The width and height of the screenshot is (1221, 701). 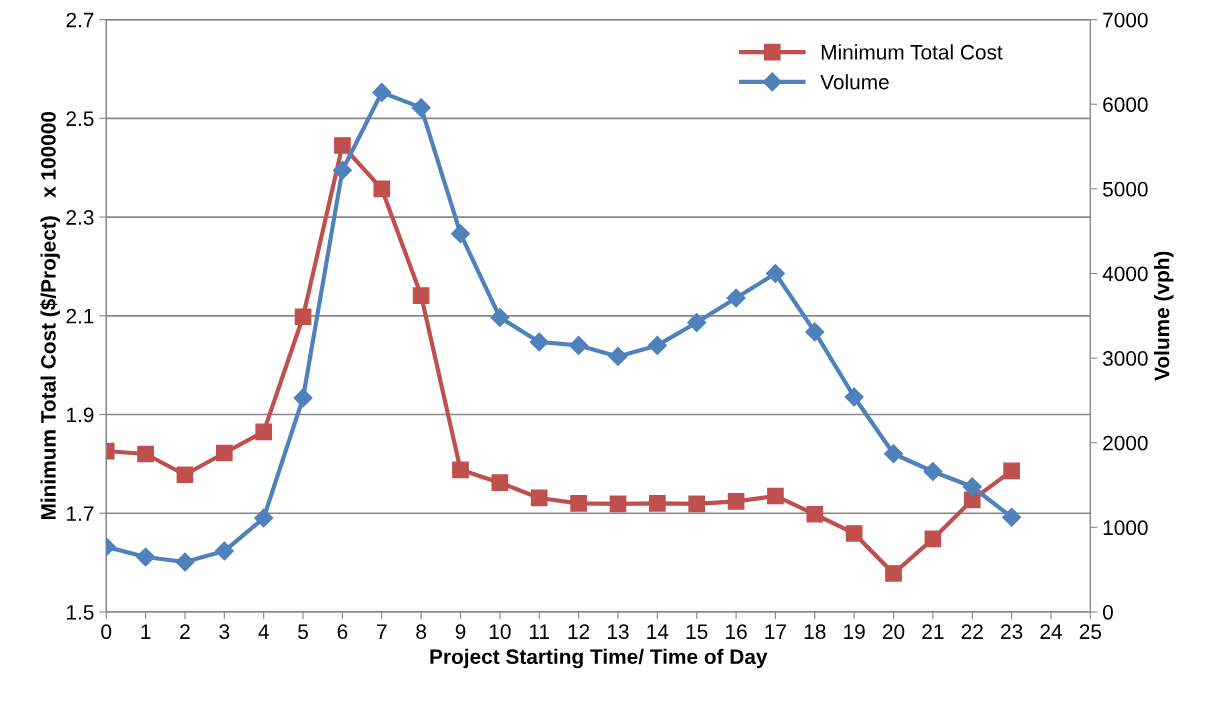 What do you see at coordinates (1012, 632) in the screenshot?
I see `x-tick-label: 23` at bounding box center [1012, 632].